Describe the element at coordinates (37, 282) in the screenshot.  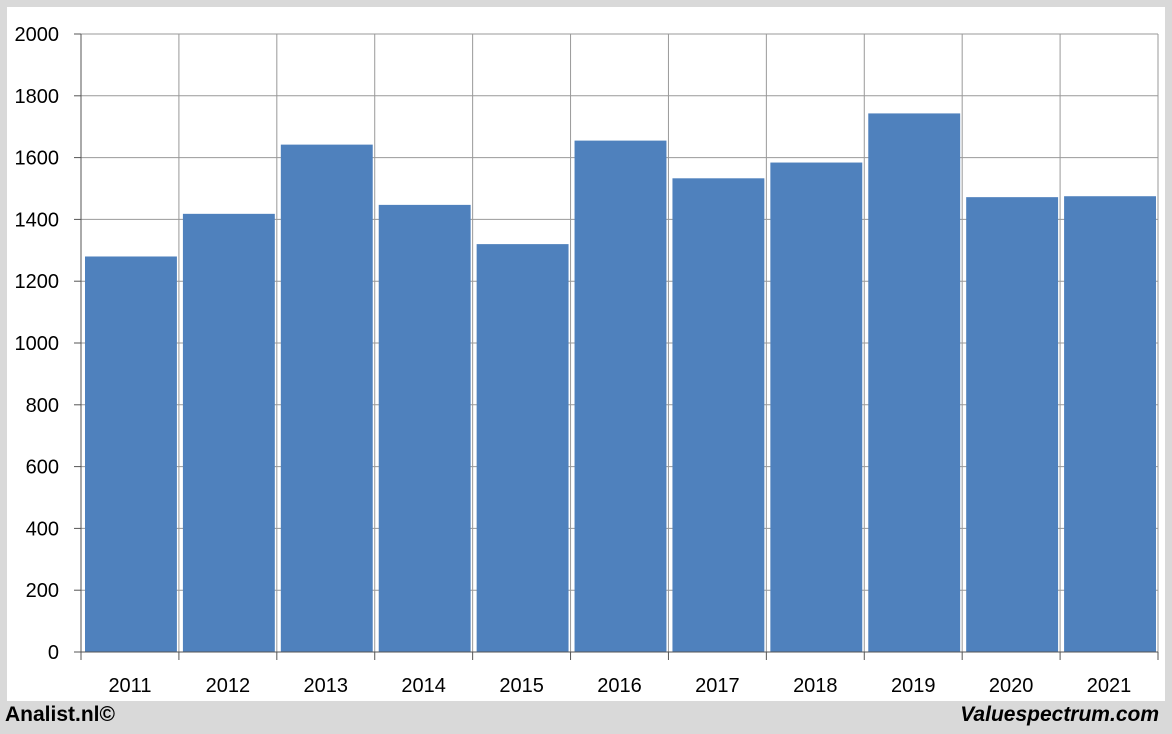
I see `y-tick-label: 1200` at that location.